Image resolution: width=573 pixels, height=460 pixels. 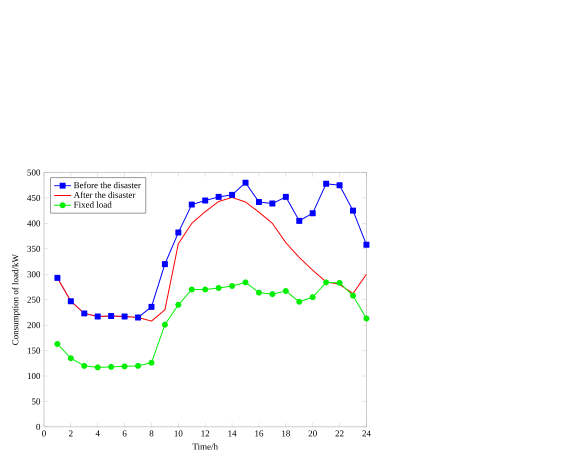 I want to click on x-tick-label: 10, so click(x=178, y=433).